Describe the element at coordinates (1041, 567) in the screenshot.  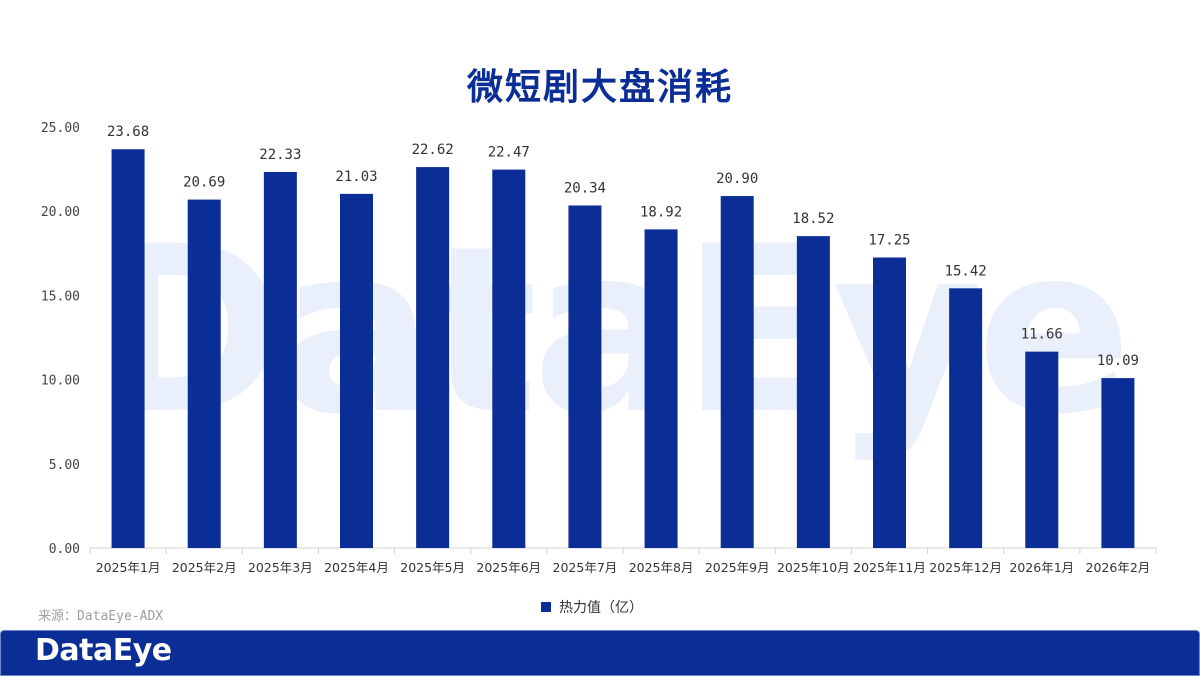
I see `x-tick-label: 2026年1月` at that location.